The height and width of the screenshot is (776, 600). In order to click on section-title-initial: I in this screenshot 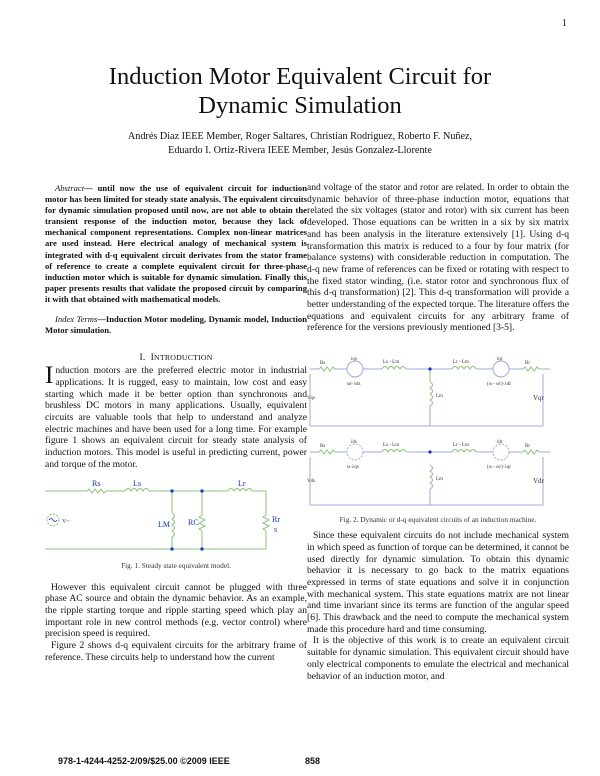, I will do `click(152, 358)`.